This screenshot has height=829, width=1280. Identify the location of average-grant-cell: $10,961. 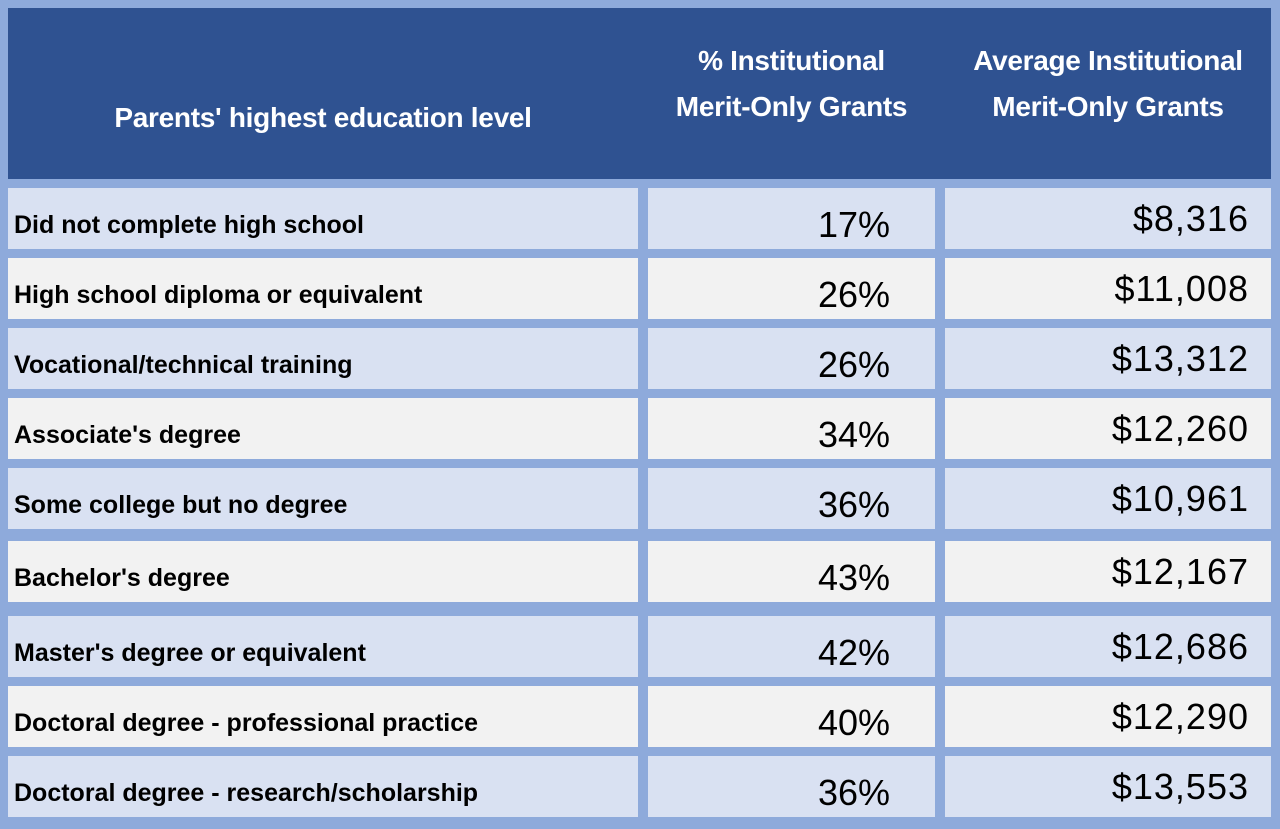
(1108, 498).